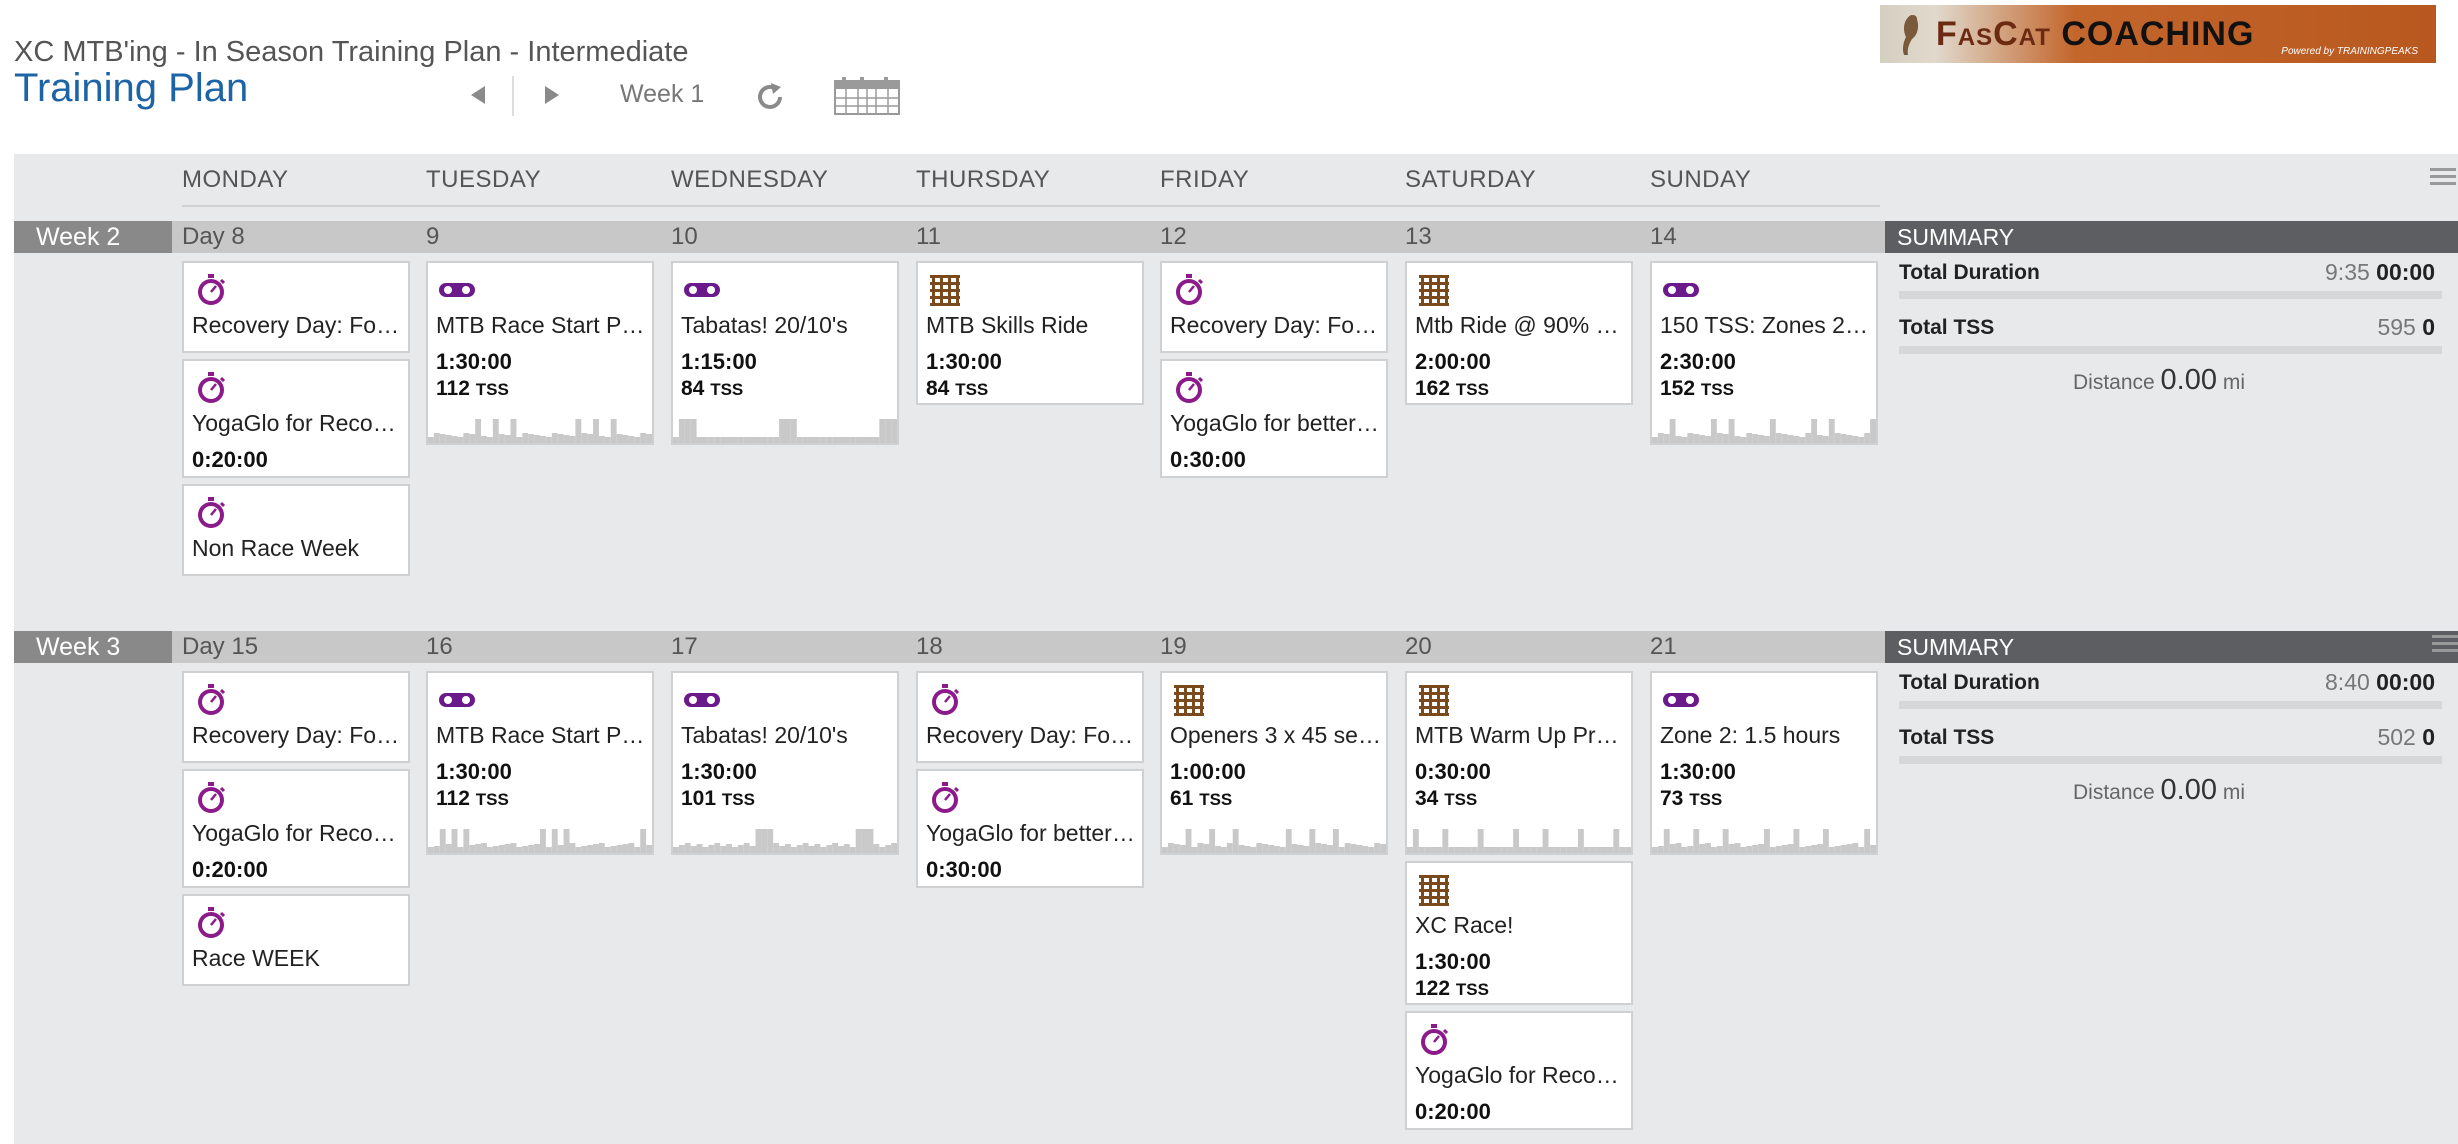  I want to click on workout-card: 150 TSS: Zones 2 … 2:30:00 152 TSS, so click(1764, 353).